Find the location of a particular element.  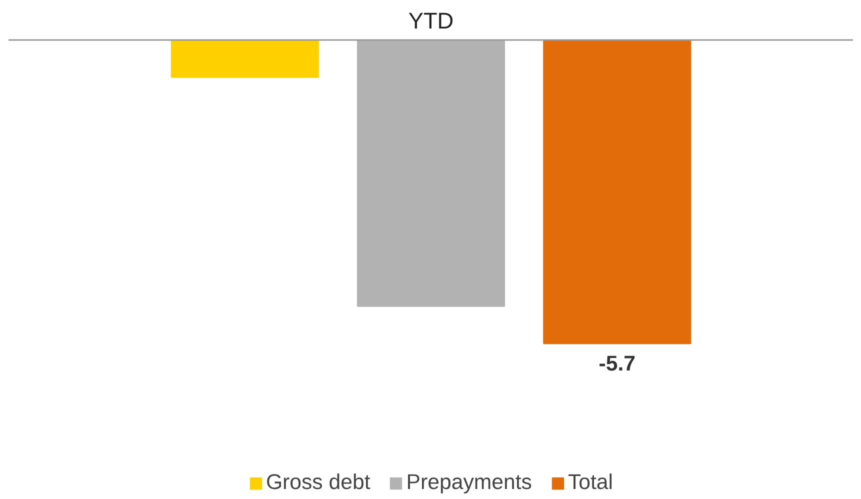

legend-label: Prepayments is located at coordinates (469, 482).